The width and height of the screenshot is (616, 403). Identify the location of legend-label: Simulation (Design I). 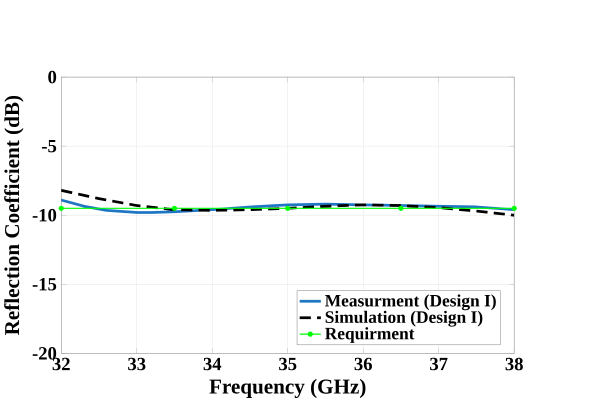
(404, 318).